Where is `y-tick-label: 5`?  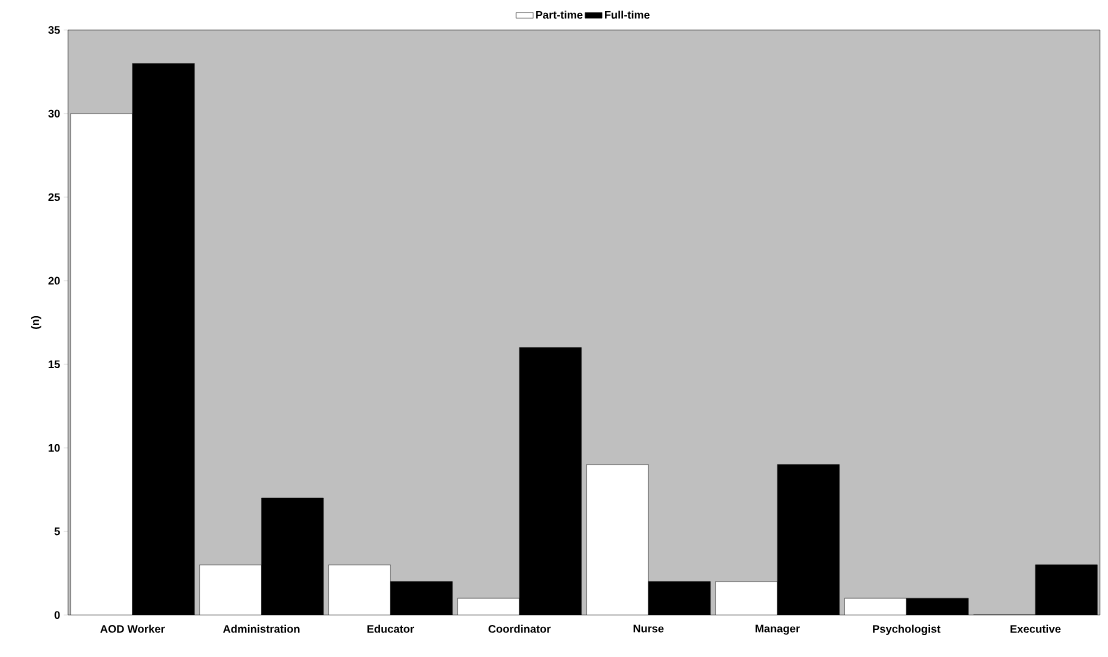 y-tick-label: 5 is located at coordinates (57, 531).